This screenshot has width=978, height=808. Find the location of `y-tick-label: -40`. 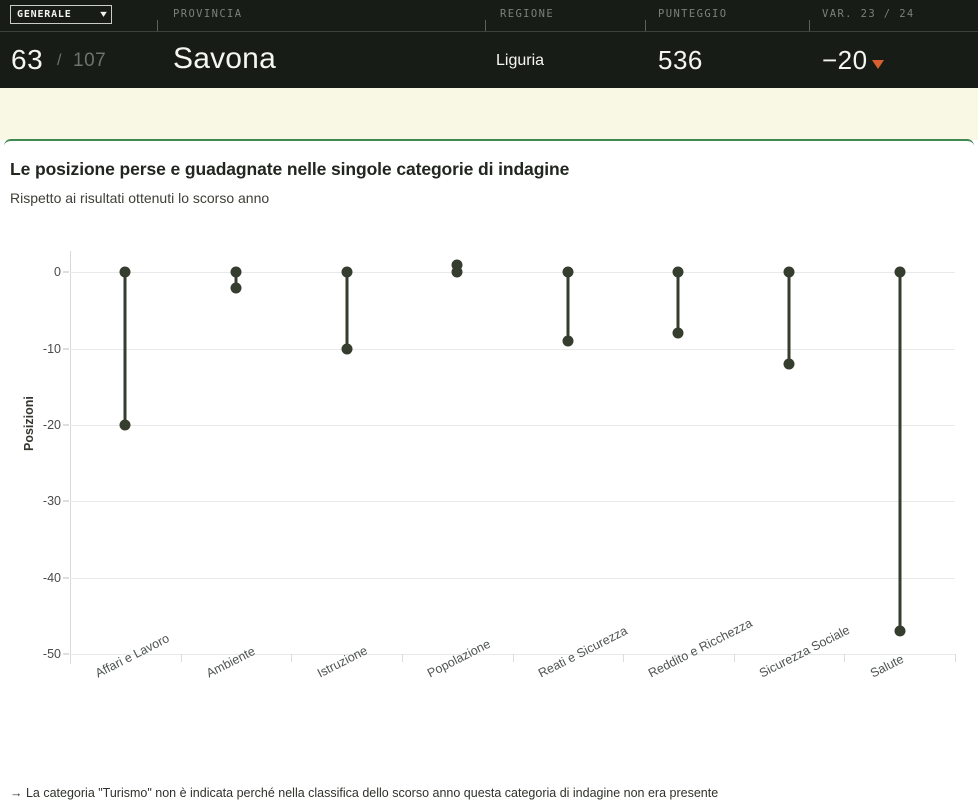

y-tick-label: -40 is located at coordinates (51, 577).